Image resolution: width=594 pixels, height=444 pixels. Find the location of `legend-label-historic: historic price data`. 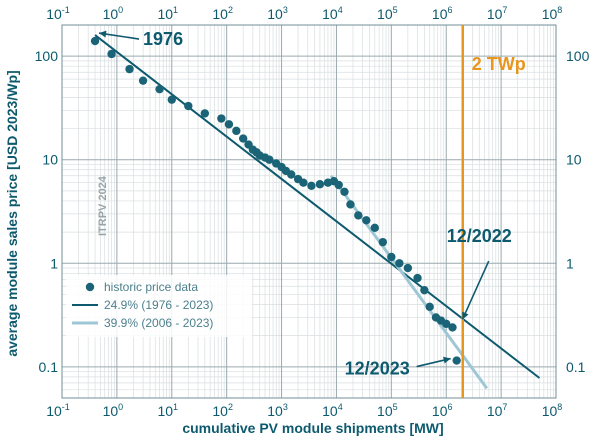

legend-label-historic: historic price data is located at coordinates (151, 287).